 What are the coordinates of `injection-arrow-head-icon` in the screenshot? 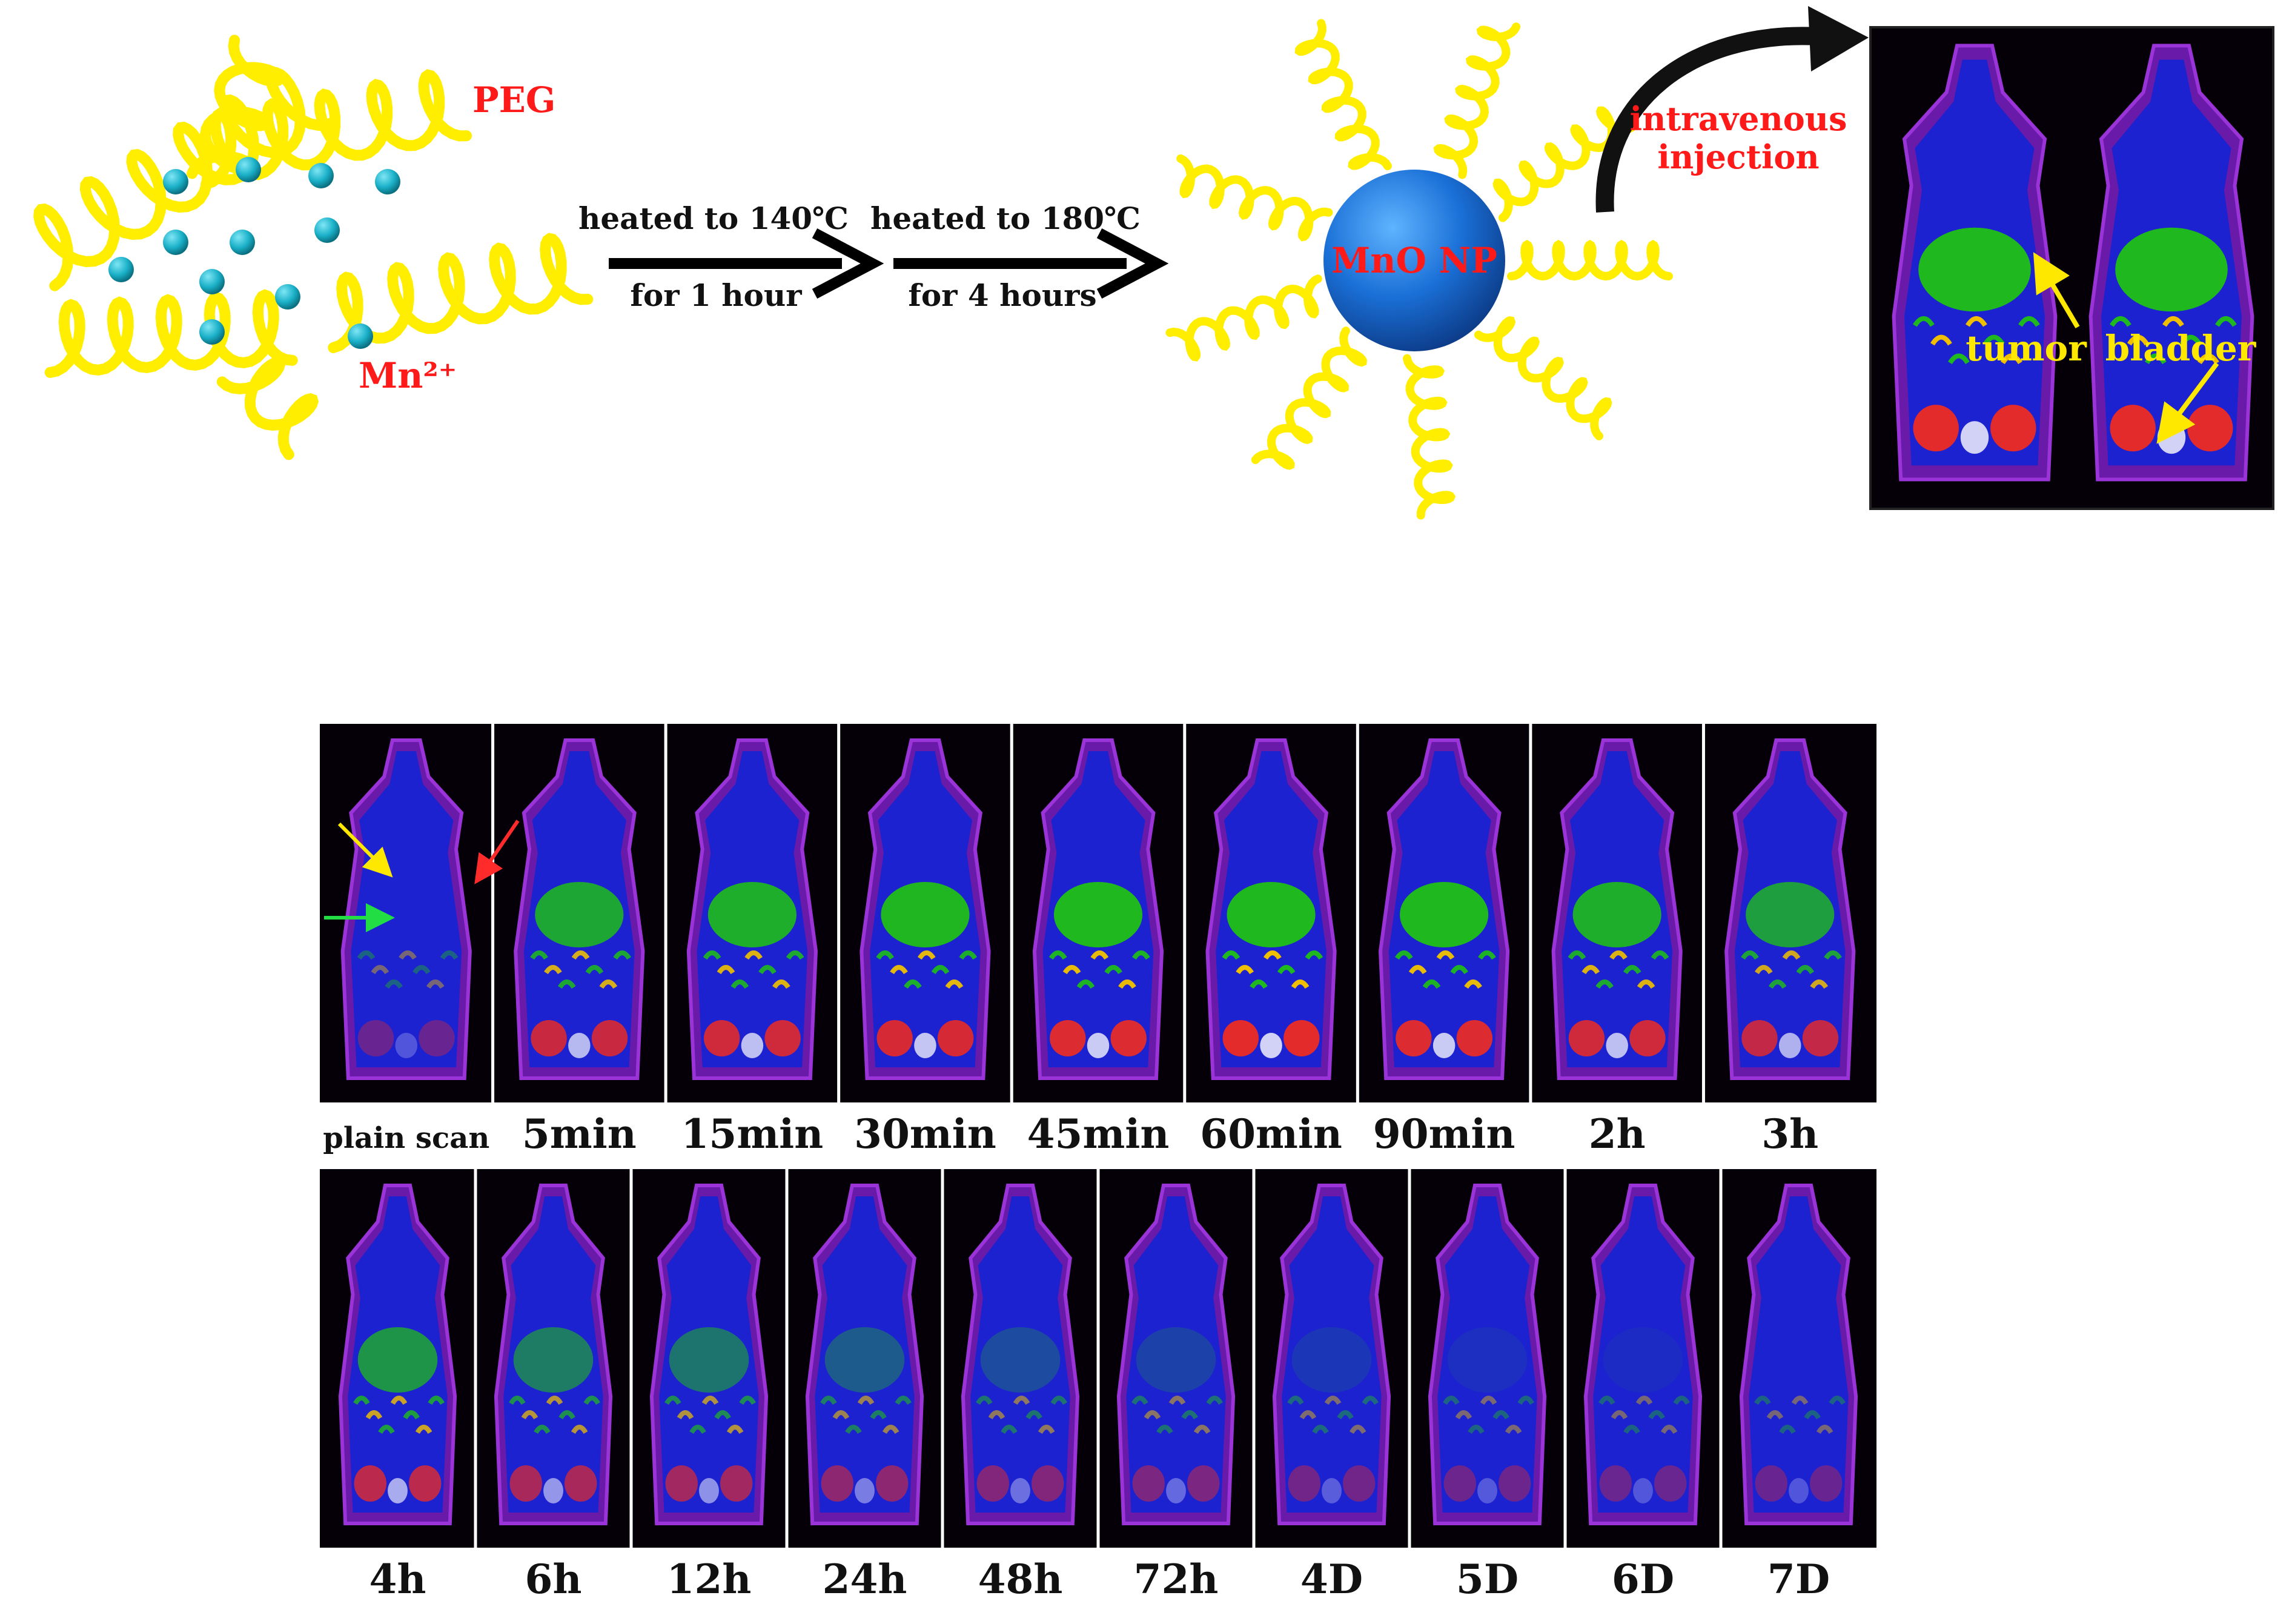 It's located at (1838, 39).